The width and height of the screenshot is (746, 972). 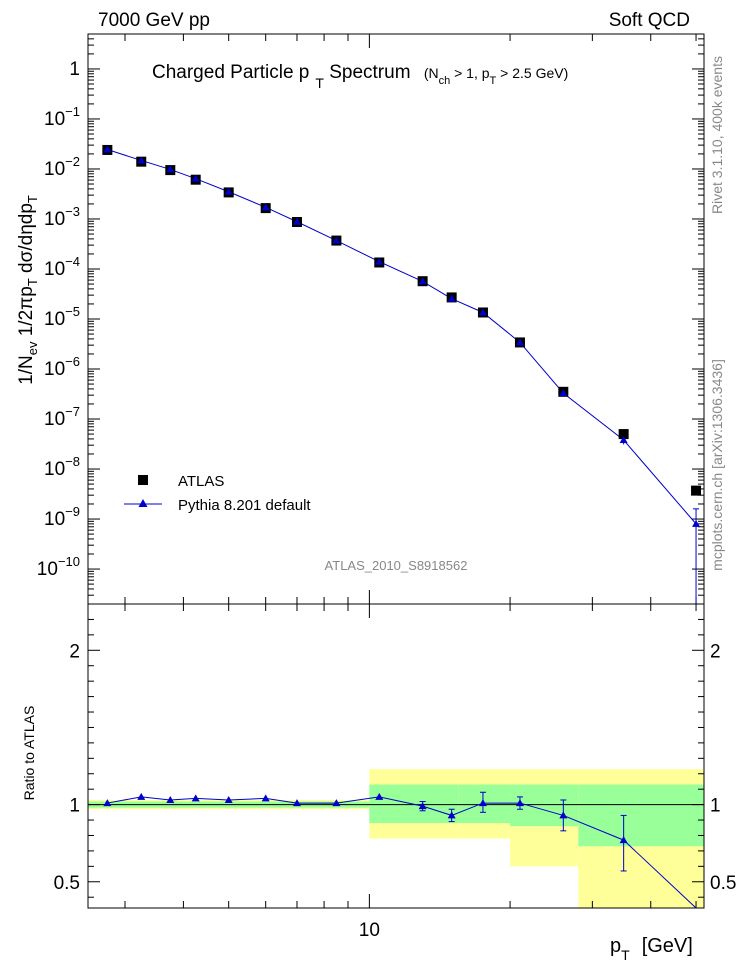 What do you see at coordinates (217, 493) in the screenshot?
I see `legend: ATLAS Pythia 8.201 default` at bounding box center [217, 493].